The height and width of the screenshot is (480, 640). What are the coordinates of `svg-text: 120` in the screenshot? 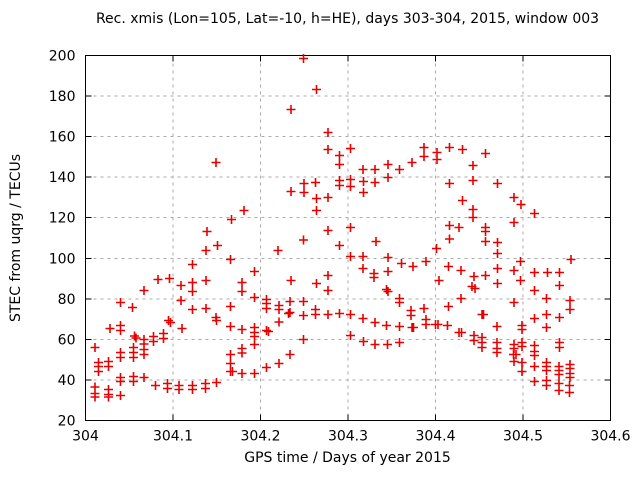 It's located at (62, 219).